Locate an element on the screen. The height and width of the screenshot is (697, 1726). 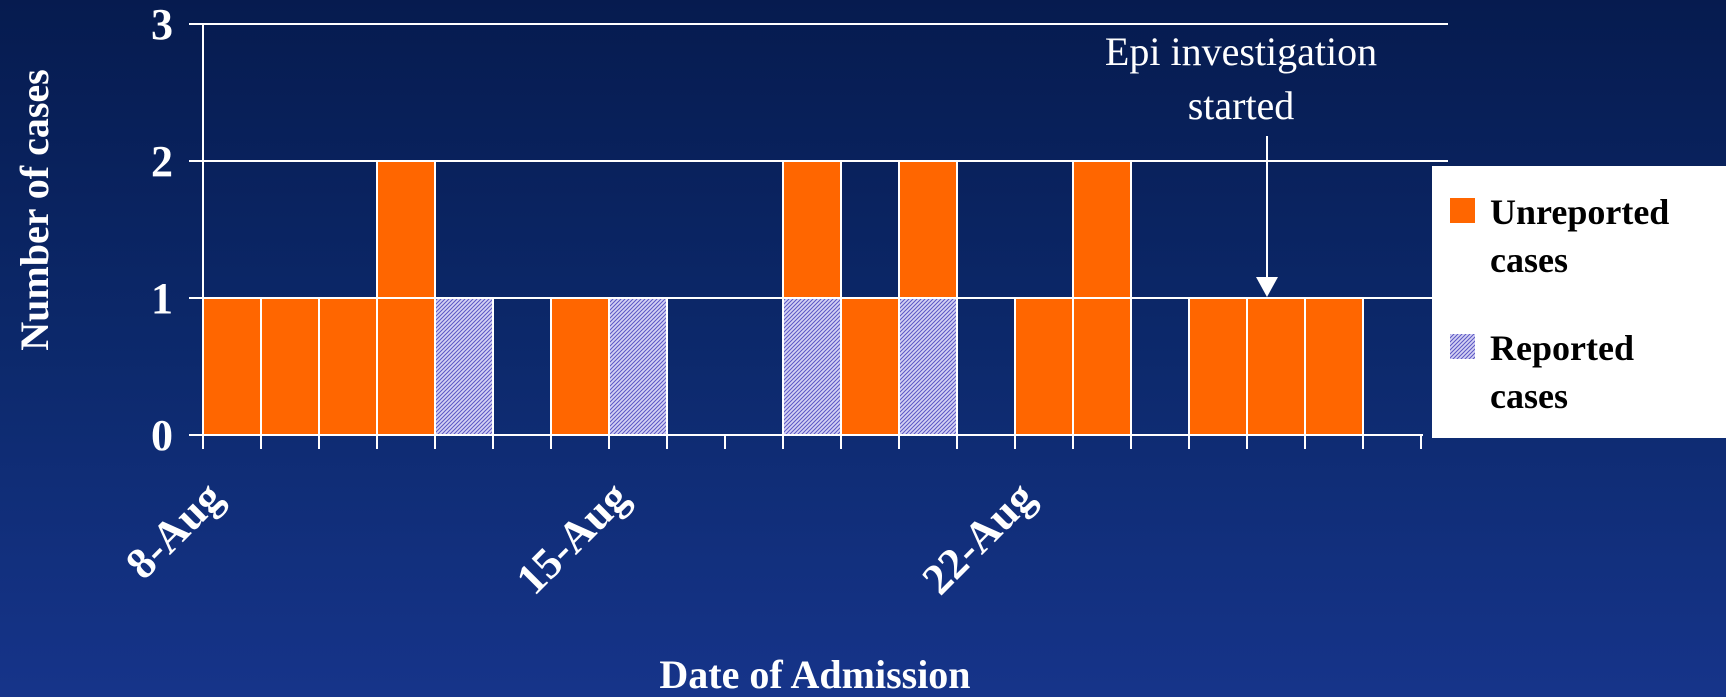
legend: Unreported cases Reported cases is located at coordinates (1579, 302).